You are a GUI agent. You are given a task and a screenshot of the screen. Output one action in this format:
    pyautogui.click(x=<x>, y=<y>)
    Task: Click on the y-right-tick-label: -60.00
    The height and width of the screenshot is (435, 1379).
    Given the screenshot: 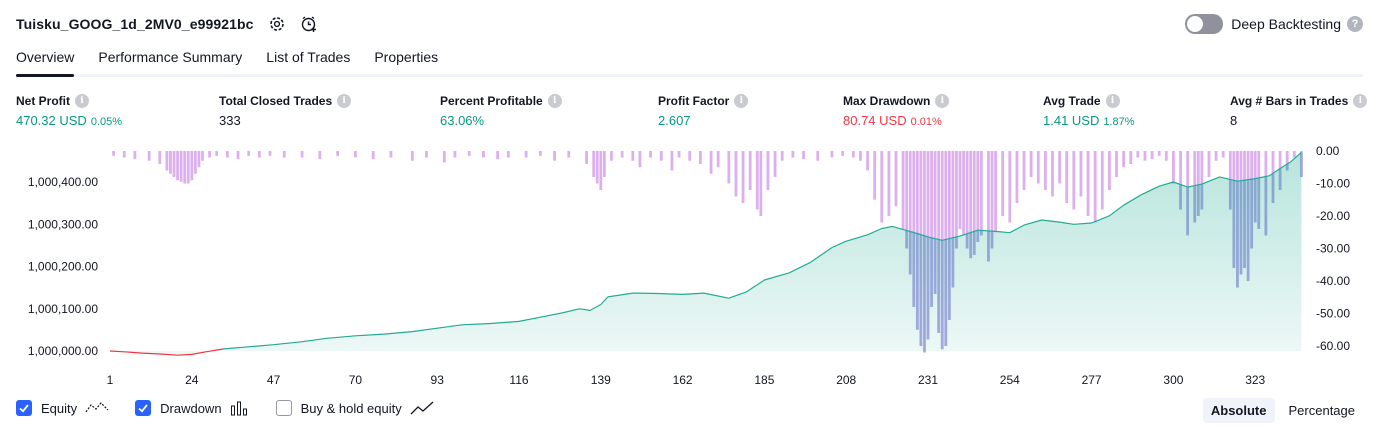 What is the action you would take?
    pyautogui.click(x=1333, y=346)
    